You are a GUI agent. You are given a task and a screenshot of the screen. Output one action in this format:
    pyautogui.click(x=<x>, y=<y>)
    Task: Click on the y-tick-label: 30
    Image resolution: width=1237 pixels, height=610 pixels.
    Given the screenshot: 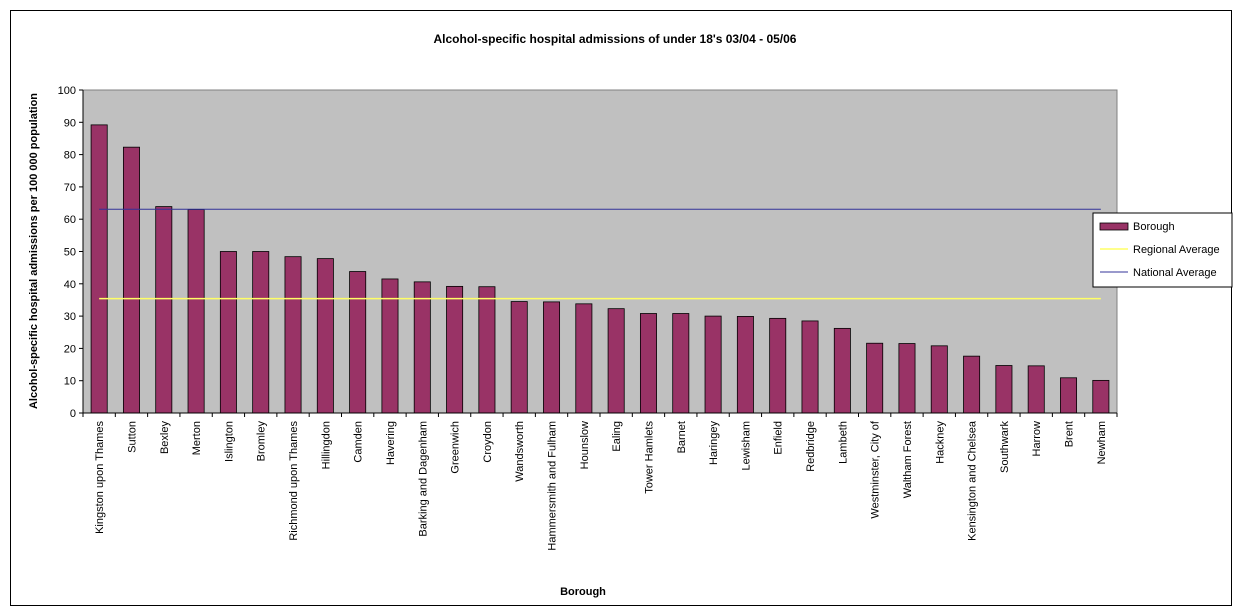 What is the action you would take?
    pyautogui.click(x=70, y=317)
    